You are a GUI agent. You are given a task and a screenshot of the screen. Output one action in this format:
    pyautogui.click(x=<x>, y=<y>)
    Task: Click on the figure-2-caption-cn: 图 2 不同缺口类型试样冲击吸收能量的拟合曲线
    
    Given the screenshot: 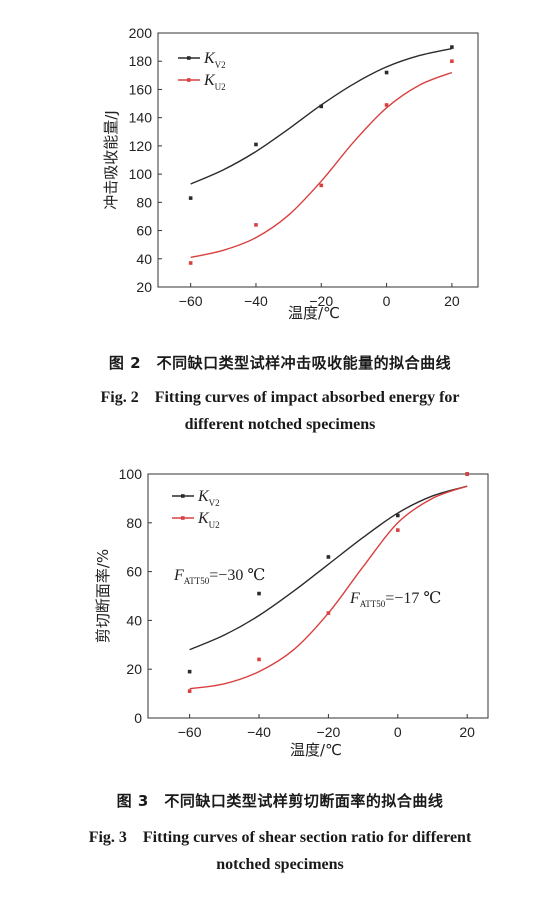 What is the action you would take?
    pyautogui.click(x=280, y=363)
    